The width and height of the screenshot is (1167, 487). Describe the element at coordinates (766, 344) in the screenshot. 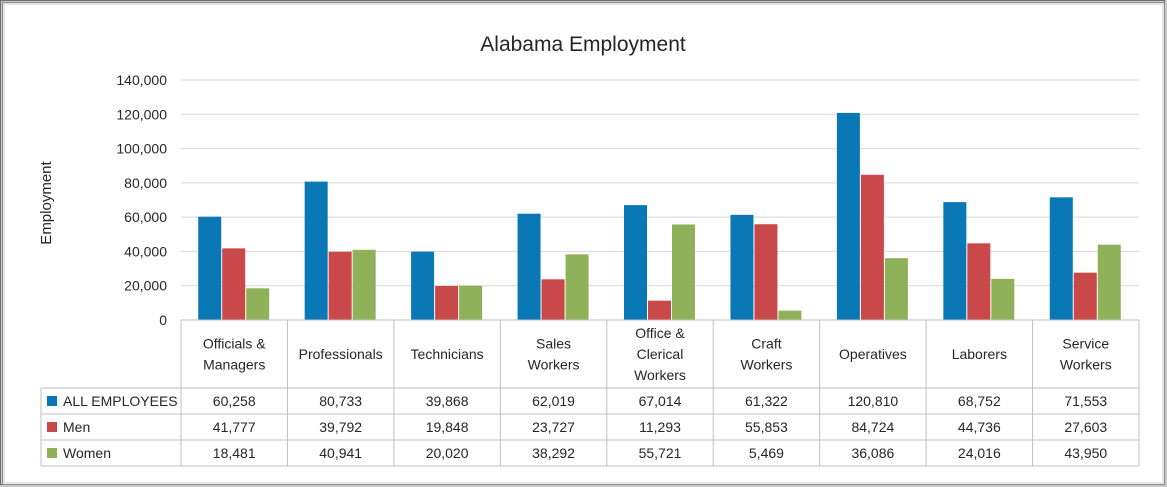

I see `category-label: Craft` at that location.